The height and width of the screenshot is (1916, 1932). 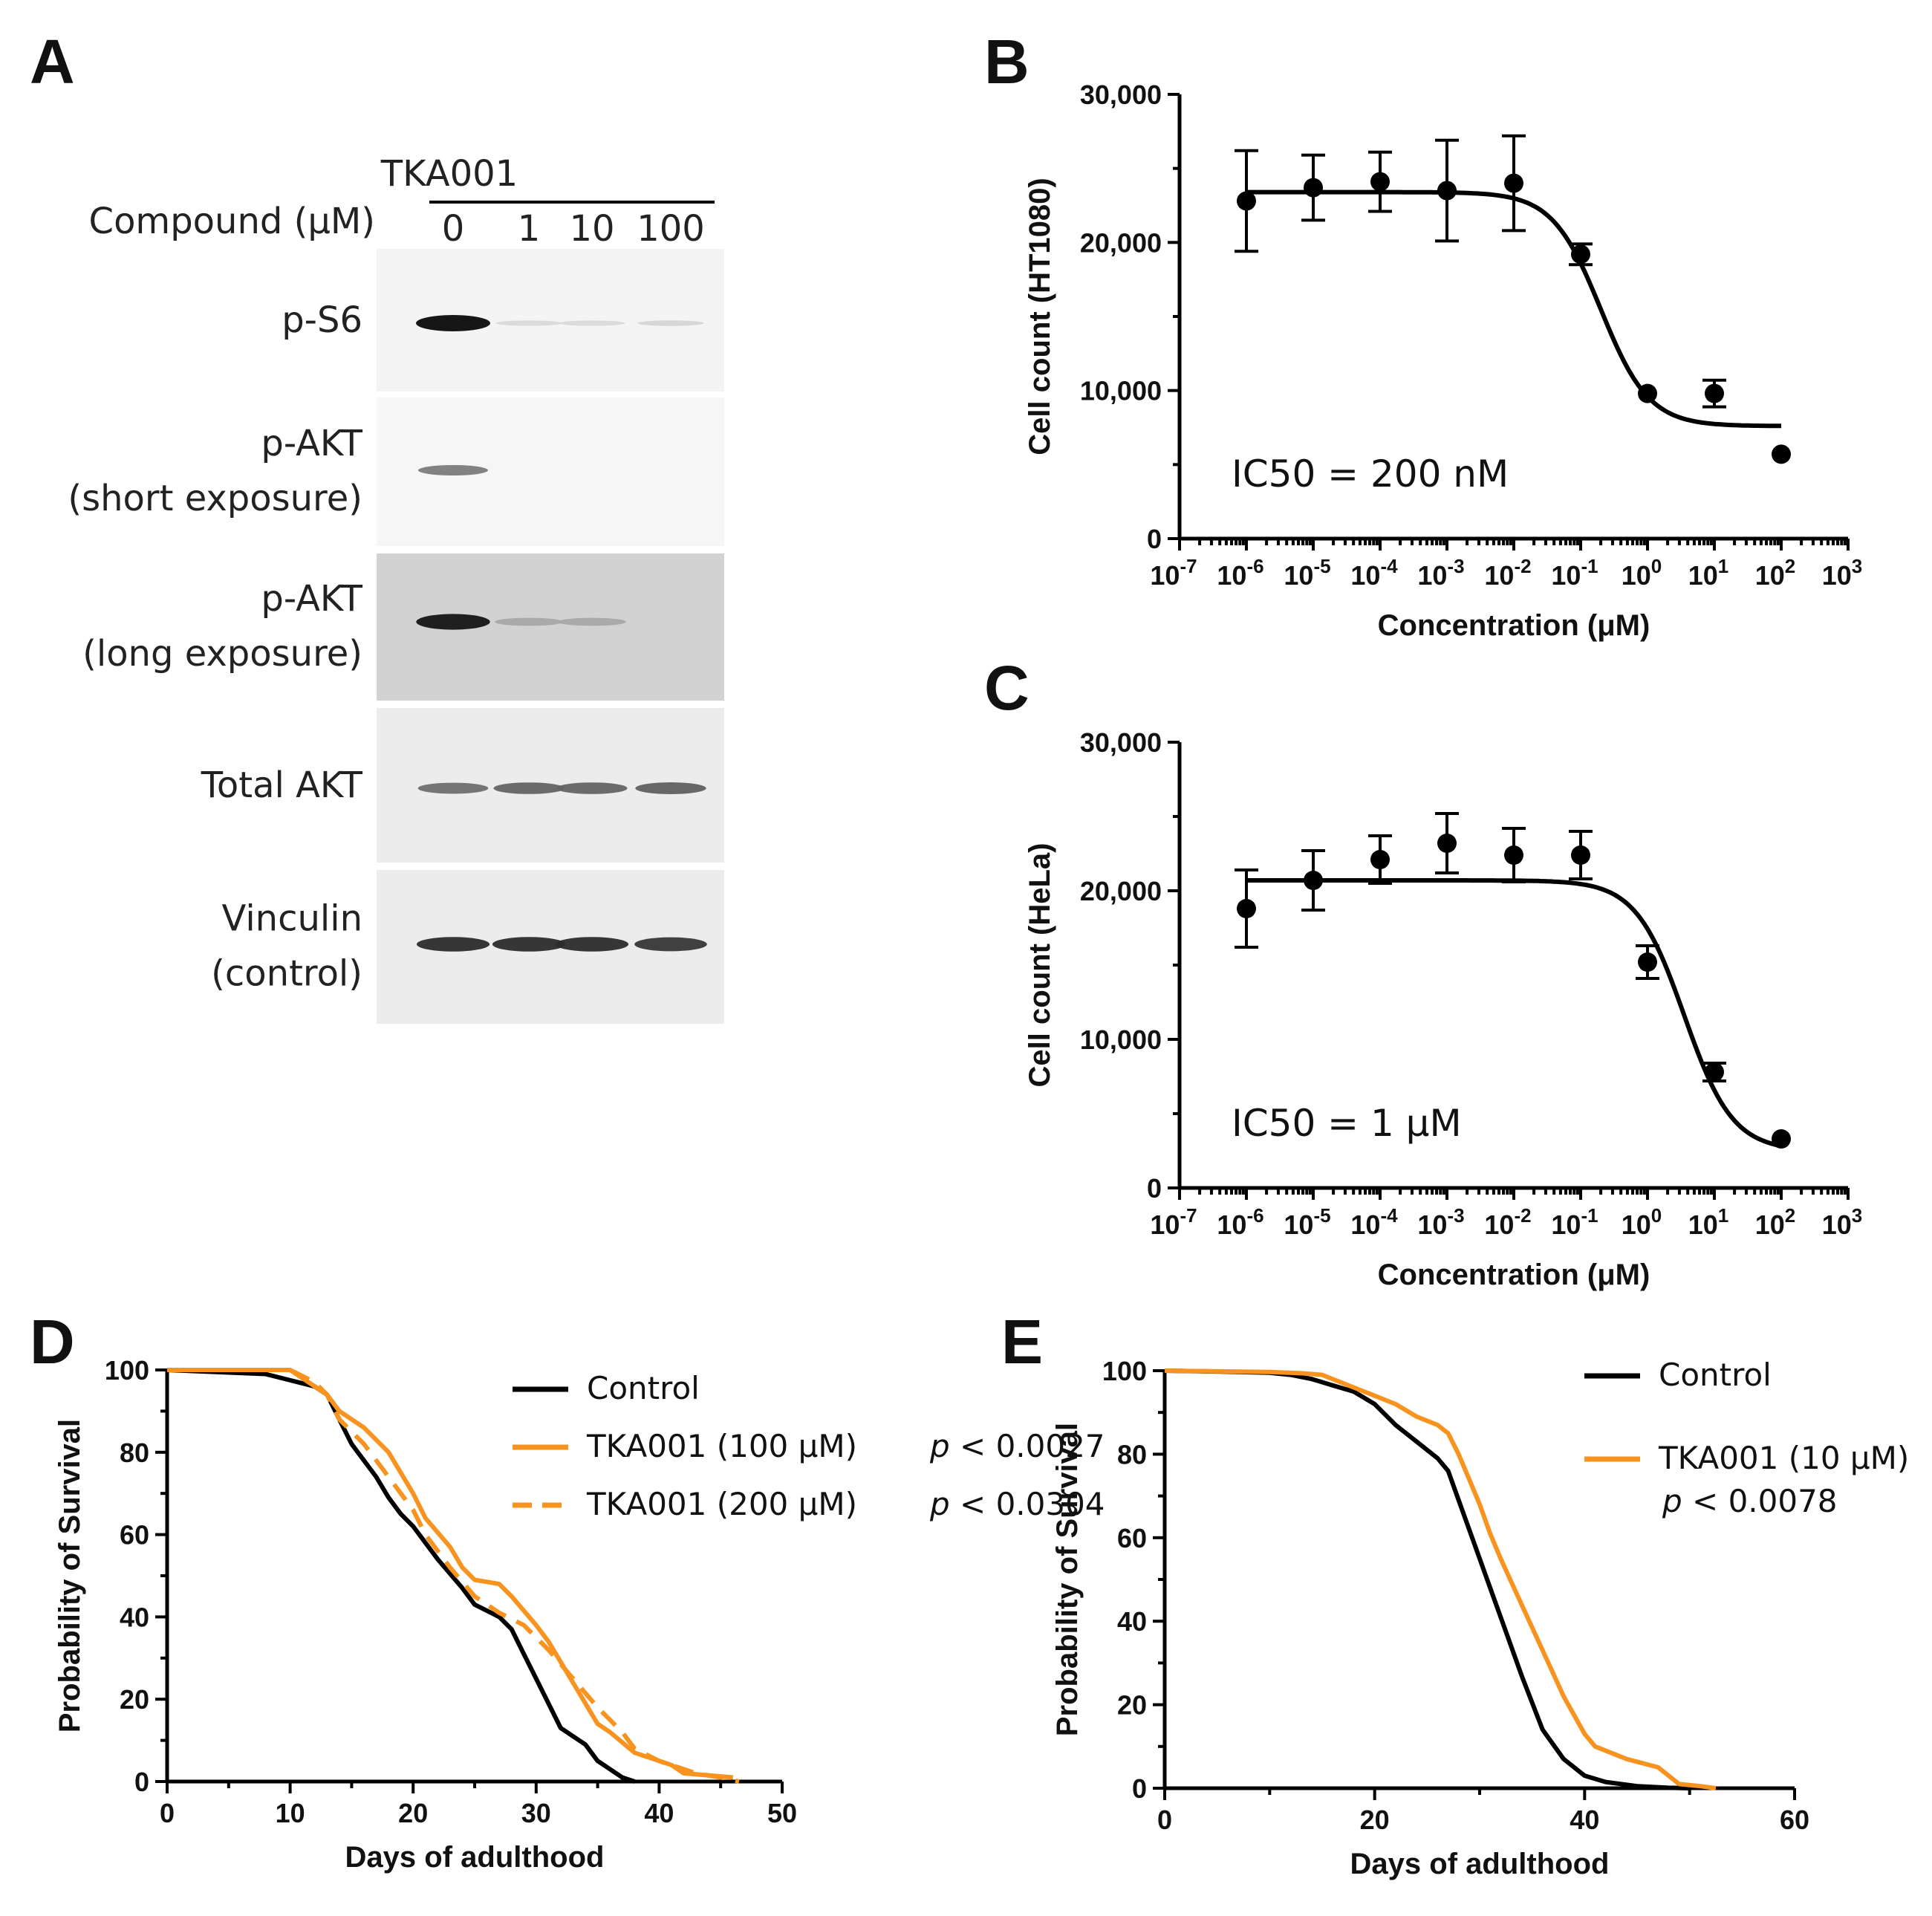 What do you see at coordinates (1347, 1123) in the screenshot?
I see `ic50-annotation: IC50 = 1 μM` at bounding box center [1347, 1123].